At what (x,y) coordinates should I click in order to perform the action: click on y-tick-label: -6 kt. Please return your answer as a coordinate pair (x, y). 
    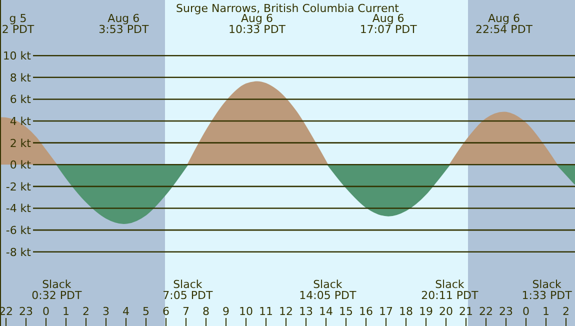
    Looking at the image, I should click on (19, 231).